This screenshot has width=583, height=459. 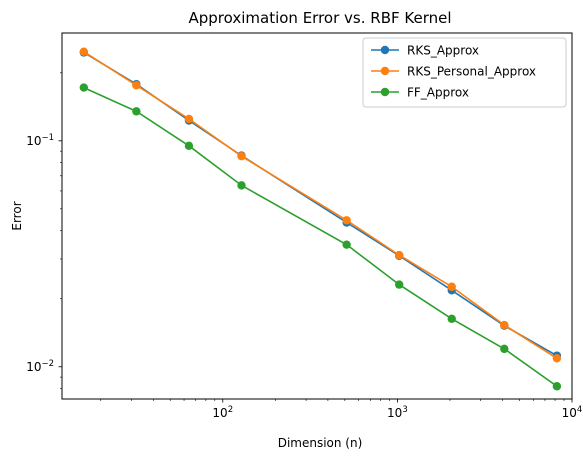 What do you see at coordinates (320, 443) in the screenshot?
I see `x-axis-label: Dimension (n)` at bounding box center [320, 443].